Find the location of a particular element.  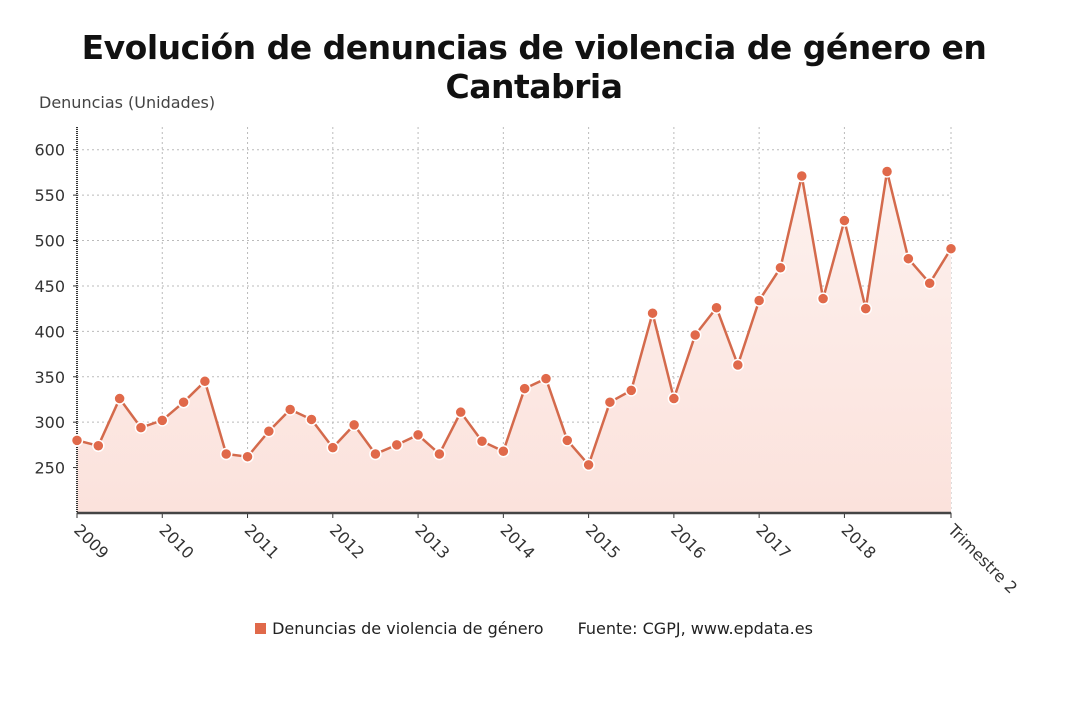

x-tick-label: 2018 is located at coordinates (859, 541).